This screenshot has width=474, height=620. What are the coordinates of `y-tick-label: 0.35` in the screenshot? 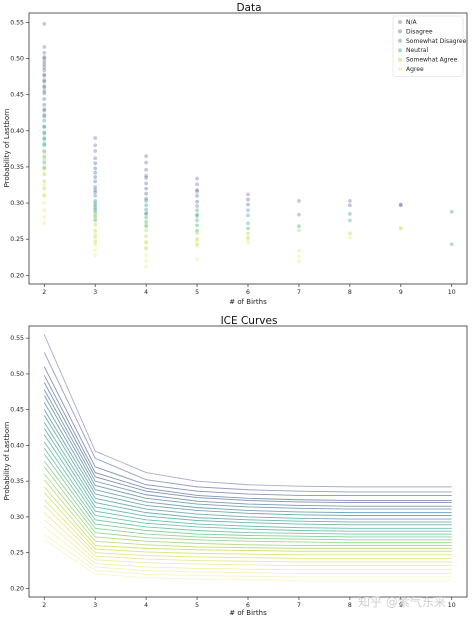 It's located at (17, 167).